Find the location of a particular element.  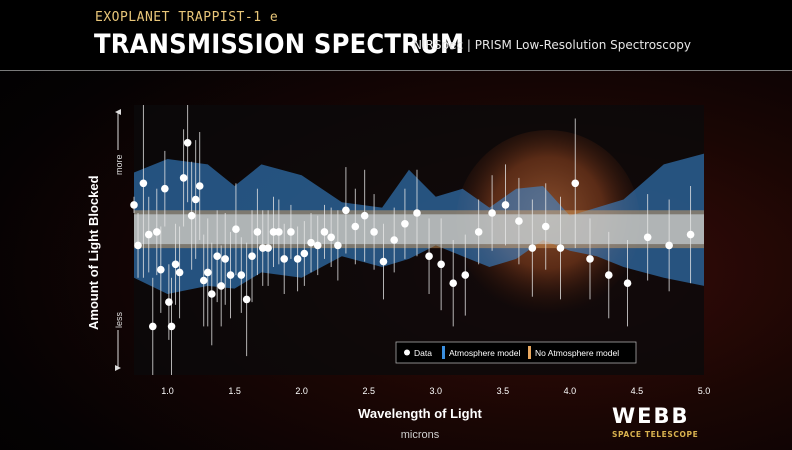

x-tick-label: 3.5 is located at coordinates (503, 391).